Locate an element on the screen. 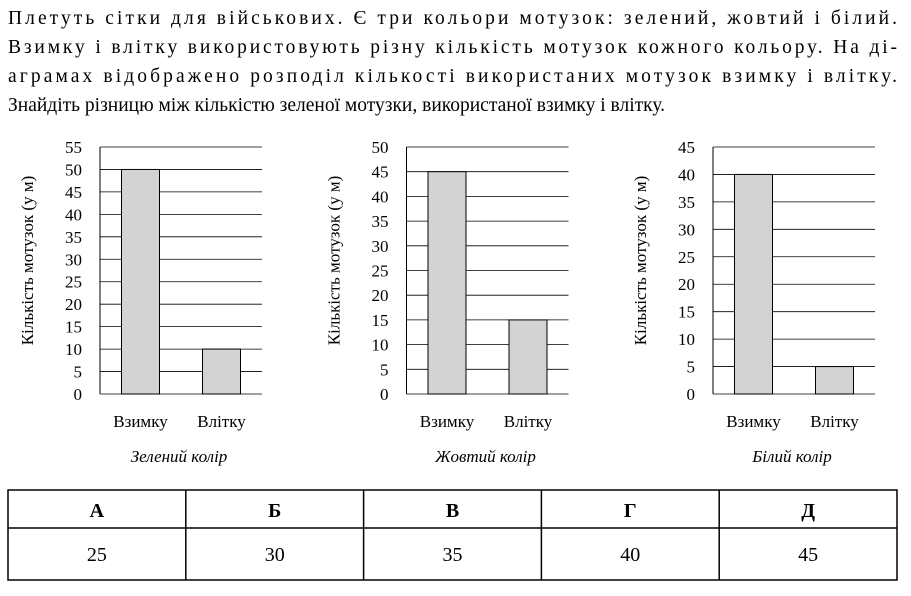 The width and height of the screenshot is (911, 596). x-axis-label: Жовтий колір is located at coordinates (485, 456).